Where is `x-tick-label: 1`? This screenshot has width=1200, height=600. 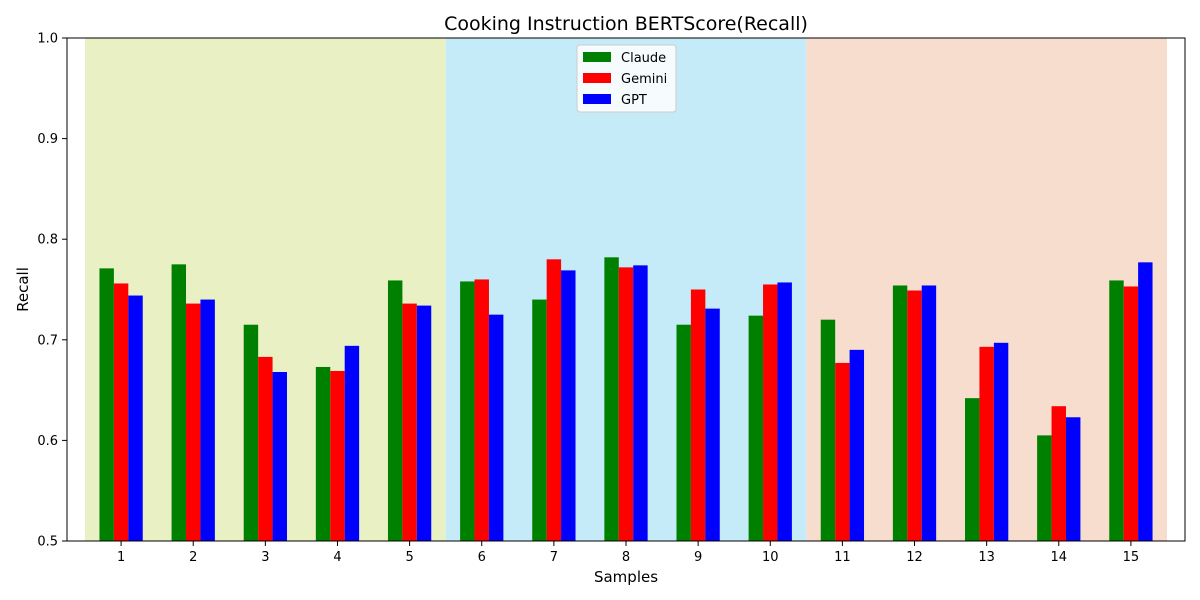 x-tick-label: 1 is located at coordinates (121, 557).